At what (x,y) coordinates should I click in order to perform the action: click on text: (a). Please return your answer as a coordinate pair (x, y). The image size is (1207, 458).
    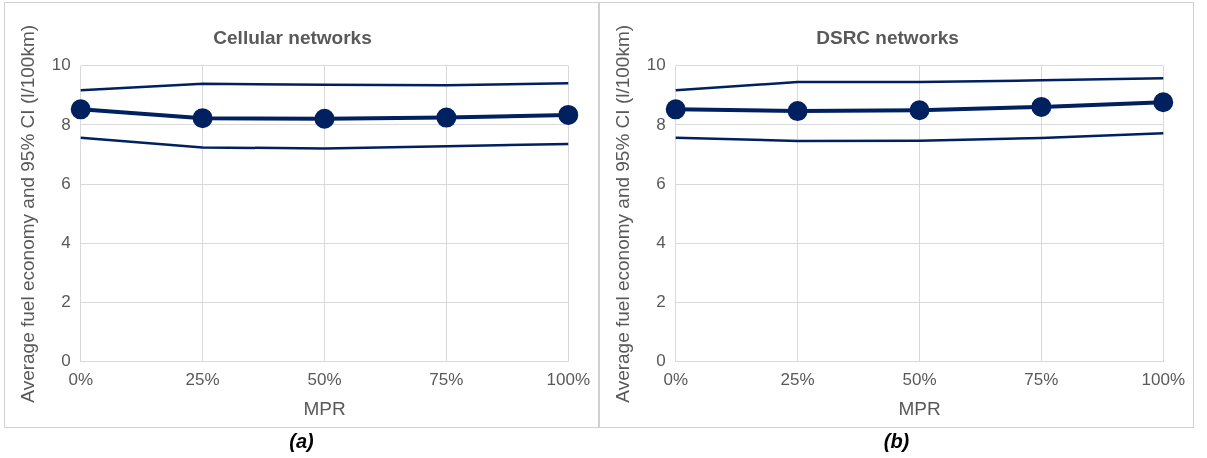
    Looking at the image, I should click on (301, 441).